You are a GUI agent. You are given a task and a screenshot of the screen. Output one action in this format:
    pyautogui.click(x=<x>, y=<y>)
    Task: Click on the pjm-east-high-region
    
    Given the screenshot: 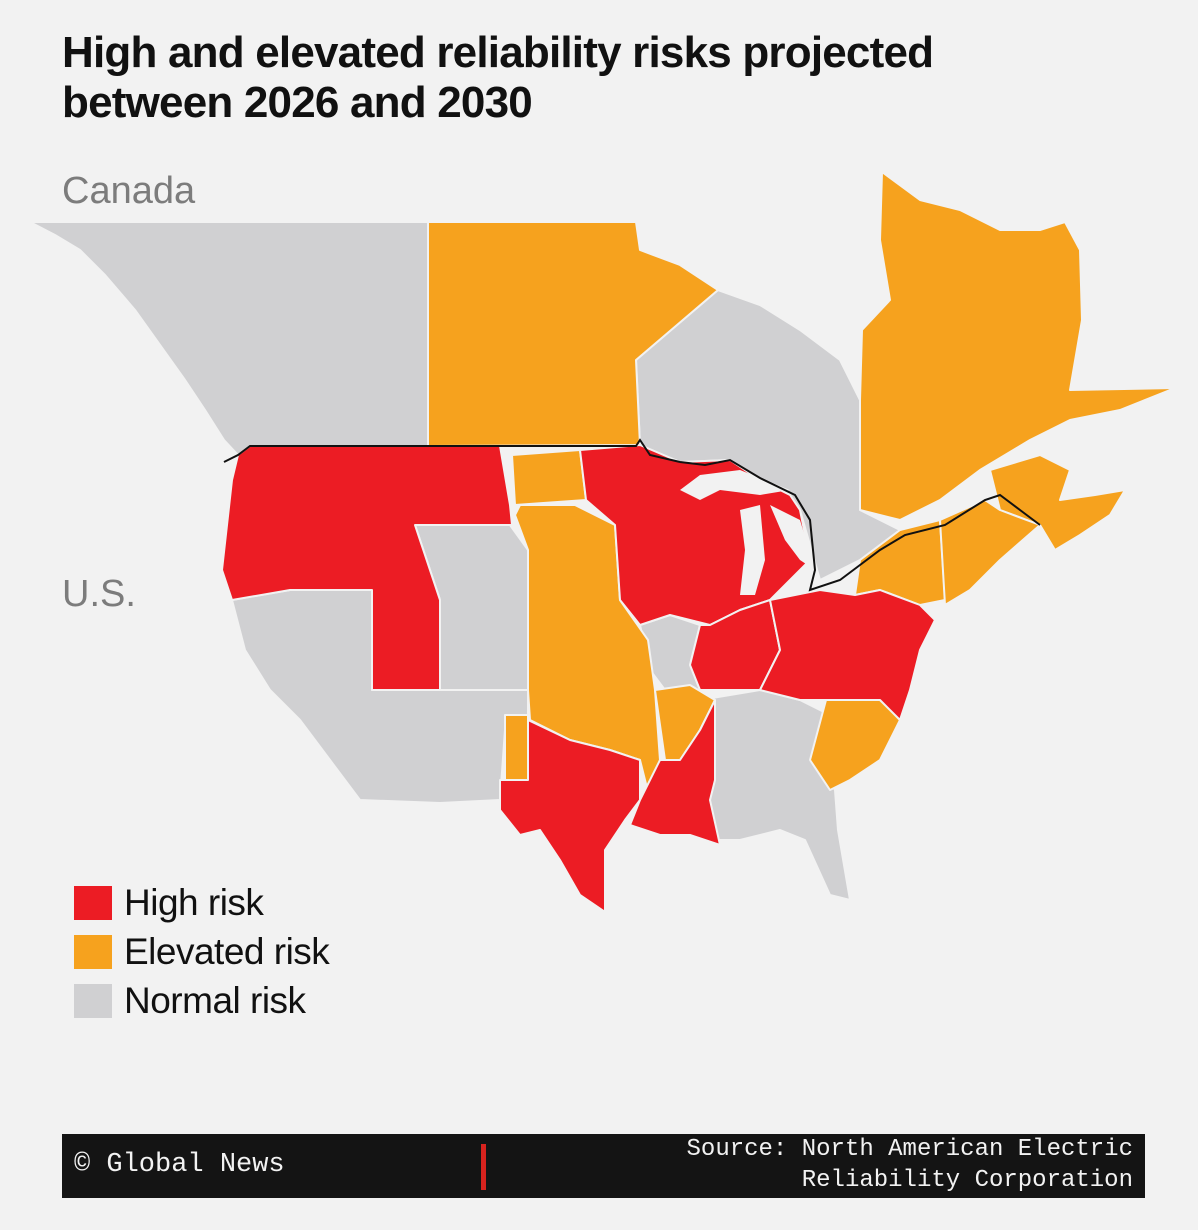 What is the action you would take?
    pyautogui.click(x=847, y=655)
    